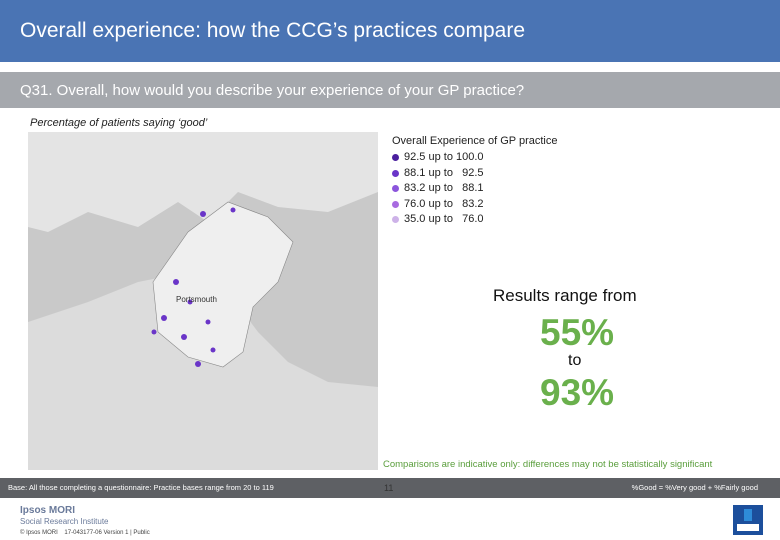 The height and width of the screenshot is (540, 780). Describe the element at coordinates (119, 123) in the screenshot. I see `subtitle: Percentage of patients saying ‘good’` at that location.